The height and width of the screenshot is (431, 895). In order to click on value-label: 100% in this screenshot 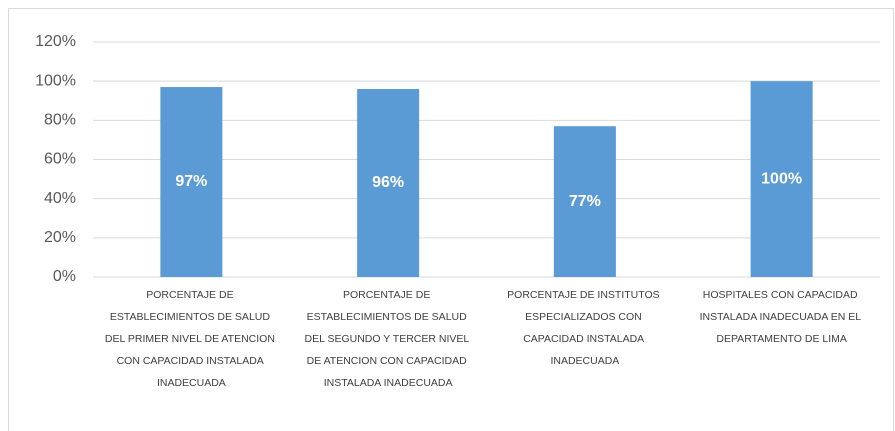, I will do `click(781, 178)`.